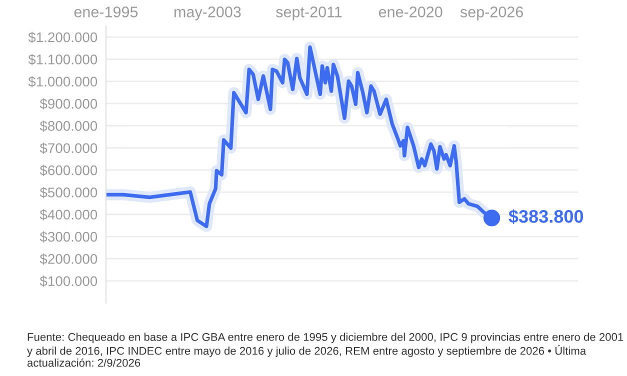 This screenshot has width=627, height=376. What do you see at coordinates (410, 12) in the screenshot?
I see `x-tick-label: ene-2020` at bounding box center [410, 12].